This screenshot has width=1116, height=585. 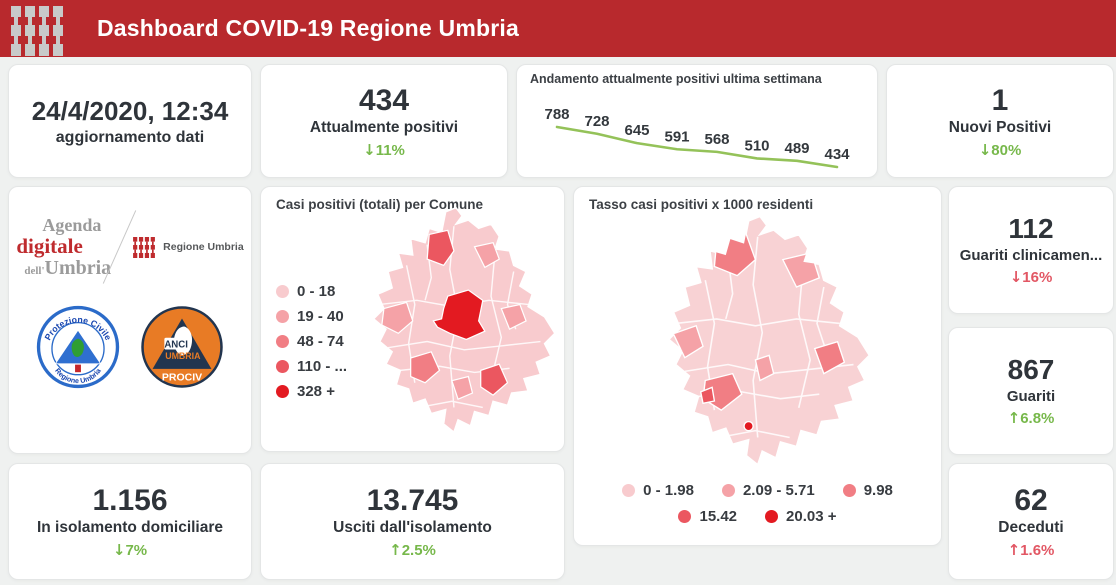 I want to click on kpi-trend: ↓16%, so click(x=1031, y=277).